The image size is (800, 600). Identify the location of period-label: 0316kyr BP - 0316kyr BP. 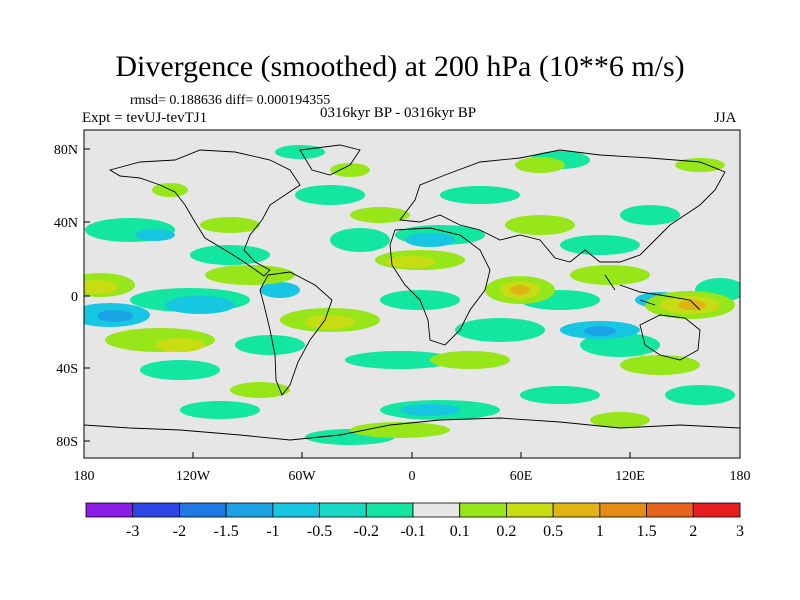
(398, 113).